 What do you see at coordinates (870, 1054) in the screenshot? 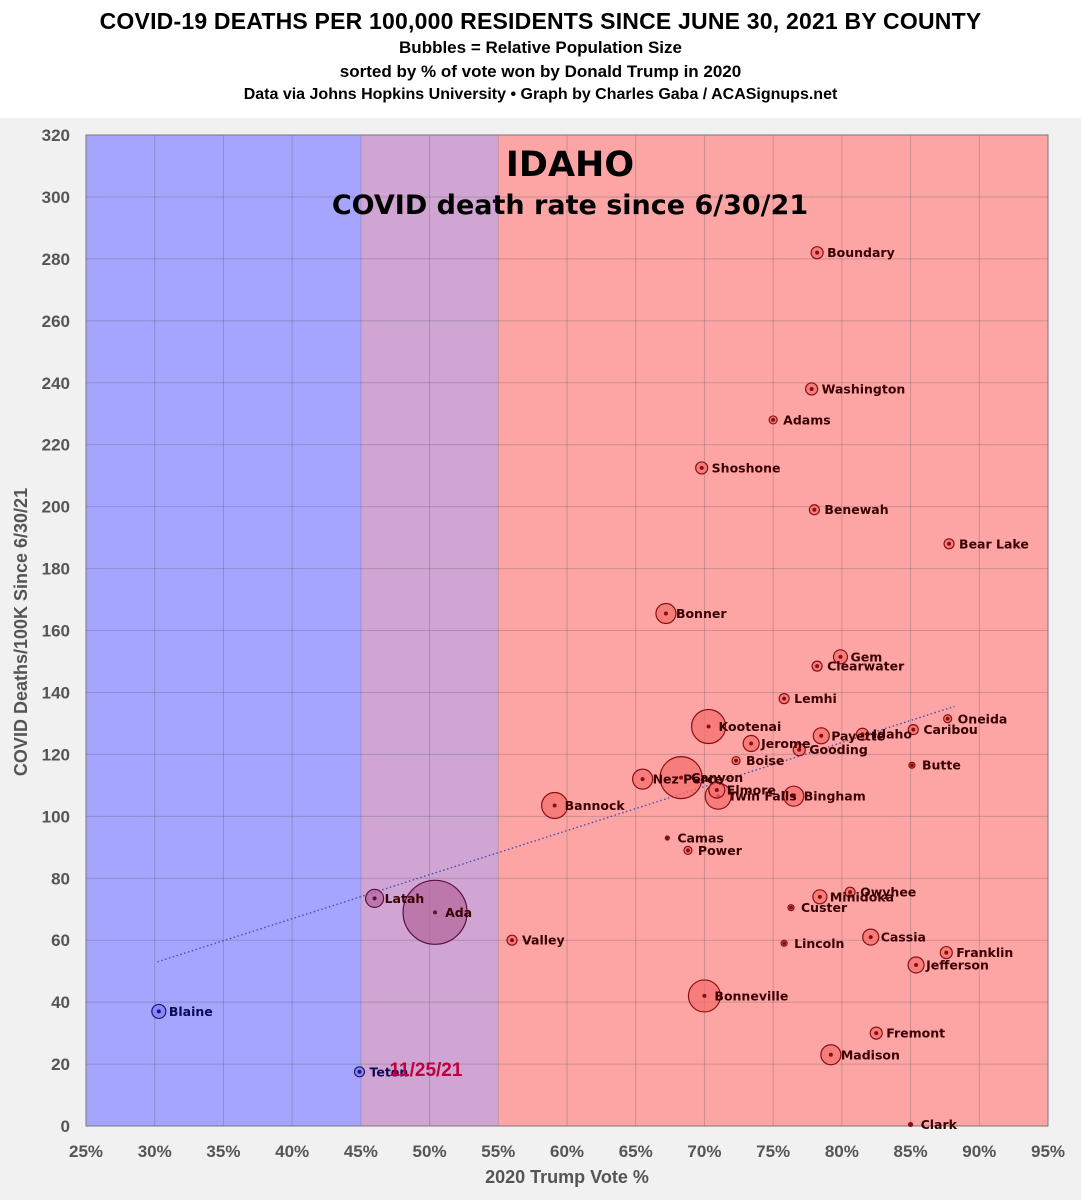
I see `label-madison: Madison` at bounding box center [870, 1054].